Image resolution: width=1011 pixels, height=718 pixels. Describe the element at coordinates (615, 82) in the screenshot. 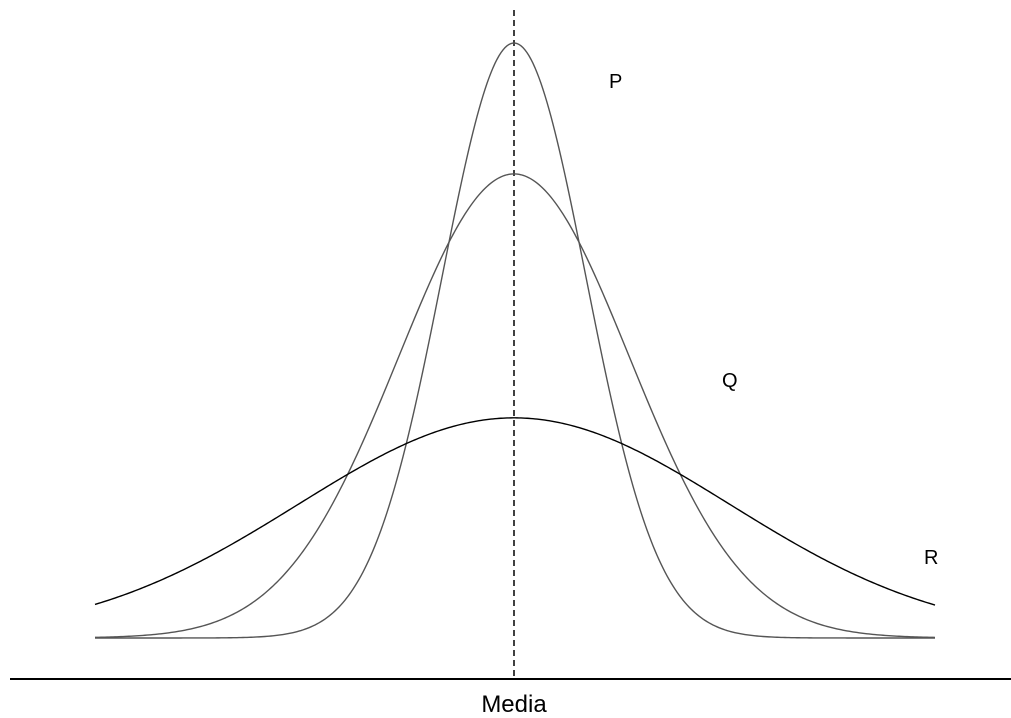

I see `curve-label-p: P` at that location.